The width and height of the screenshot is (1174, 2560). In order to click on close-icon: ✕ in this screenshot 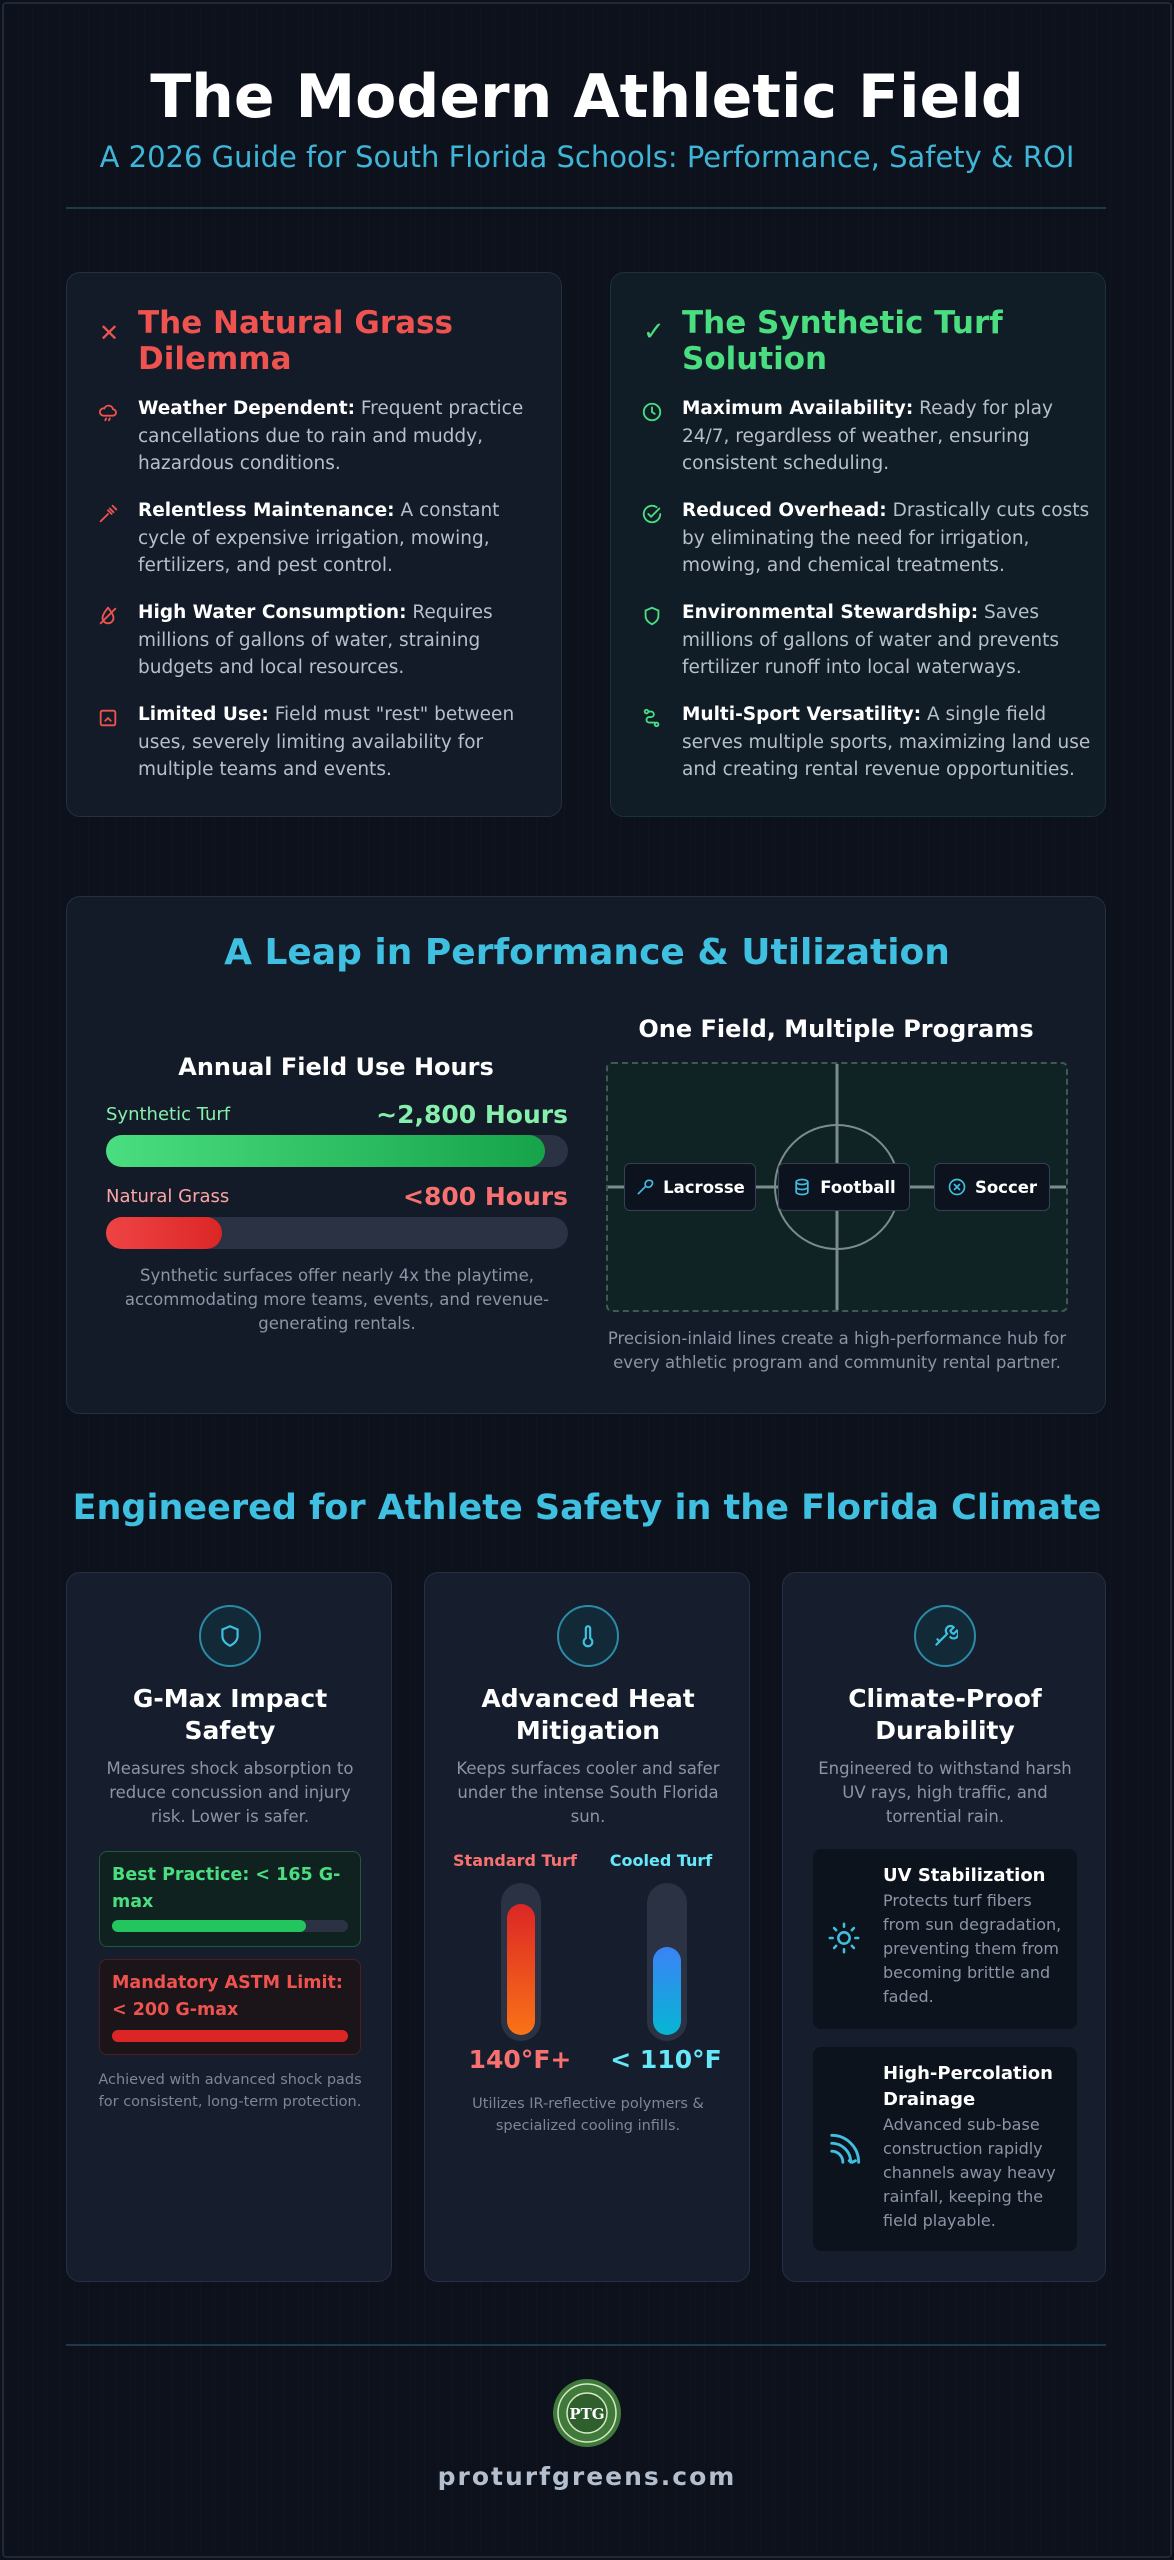, I will do `click(109, 333)`.